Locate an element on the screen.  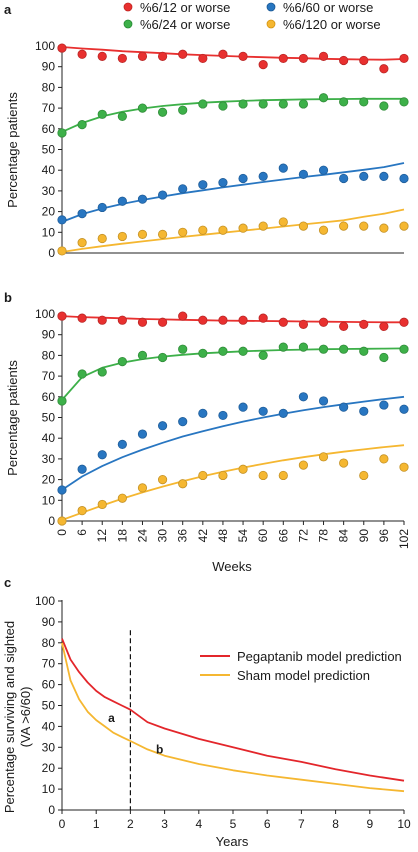
legend-item-sham: Sham model prediction is located at coordinates (285, 675).